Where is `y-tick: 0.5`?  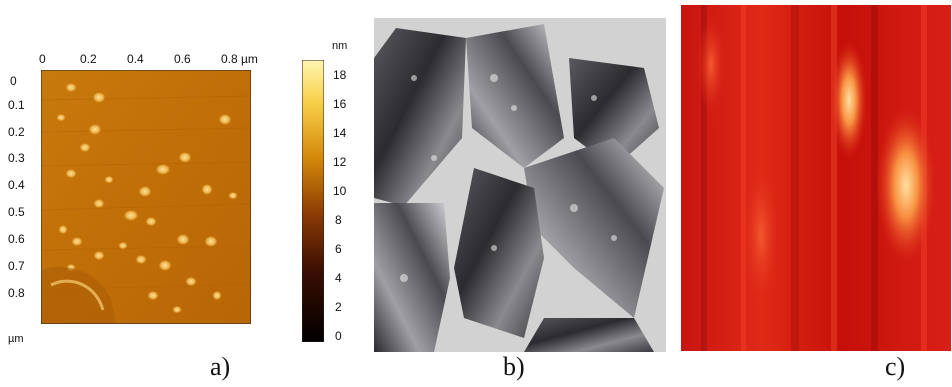 y-tick: 0.5 is located at coordinates (16, 212).